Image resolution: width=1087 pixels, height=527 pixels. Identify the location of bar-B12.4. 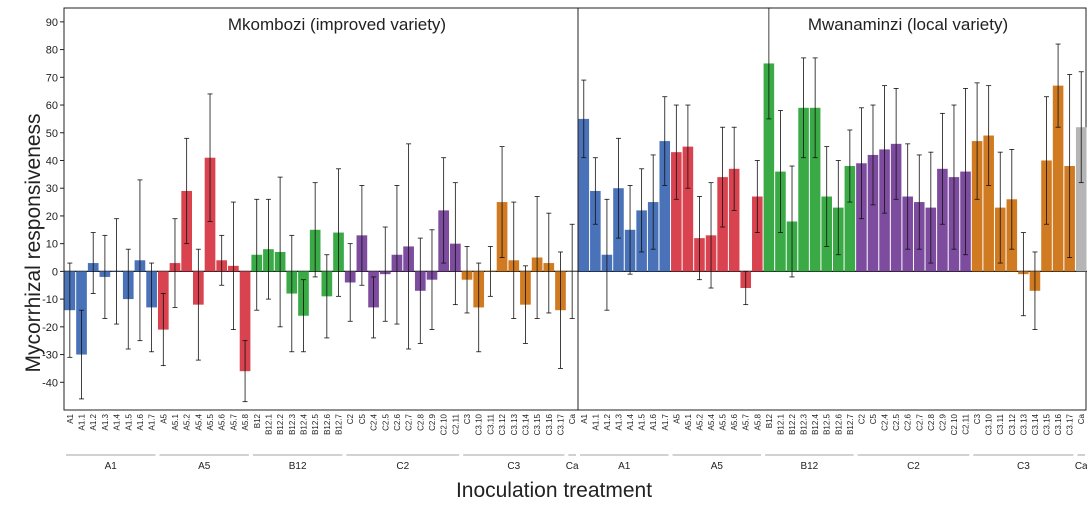
(815, 189).